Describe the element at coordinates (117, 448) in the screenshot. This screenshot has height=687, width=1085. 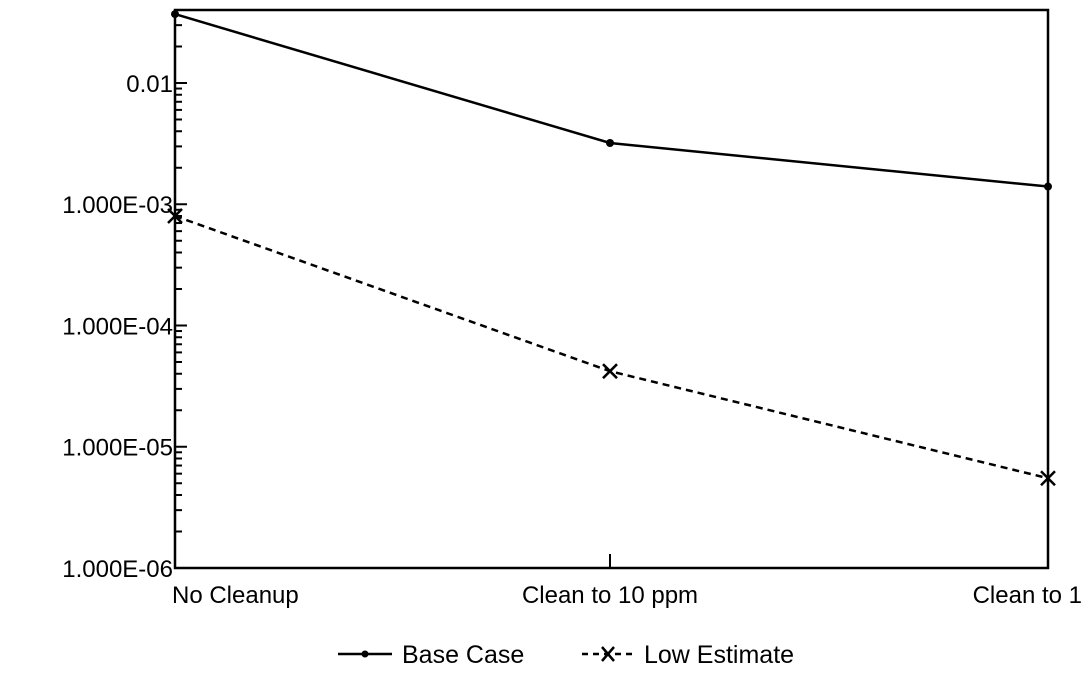
I see `y-tick-label: 1.000E-05` at that location.